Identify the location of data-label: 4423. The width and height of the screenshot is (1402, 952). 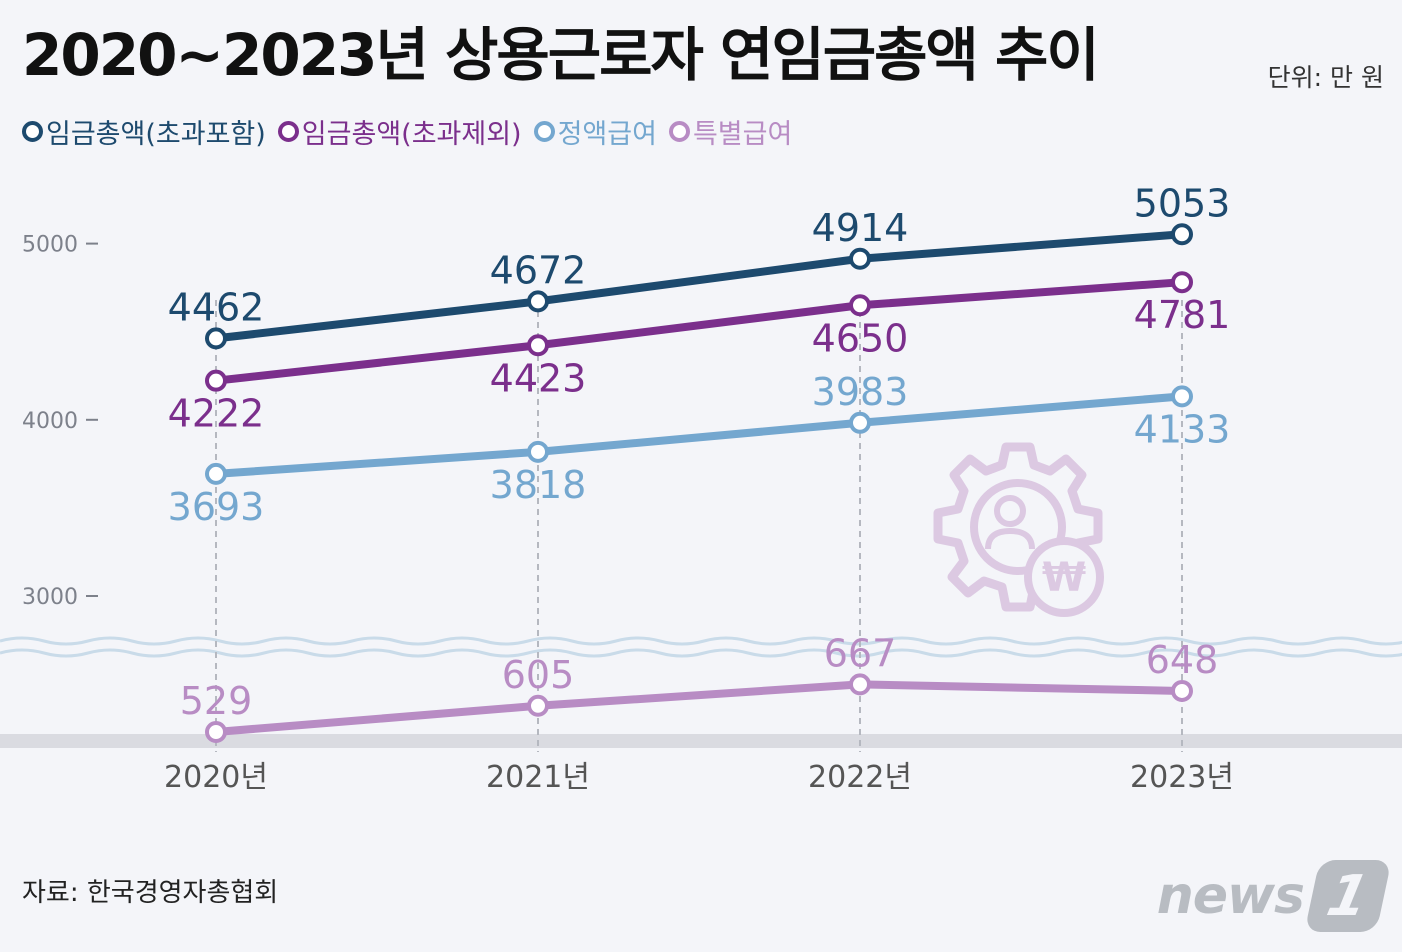
(538, 378).